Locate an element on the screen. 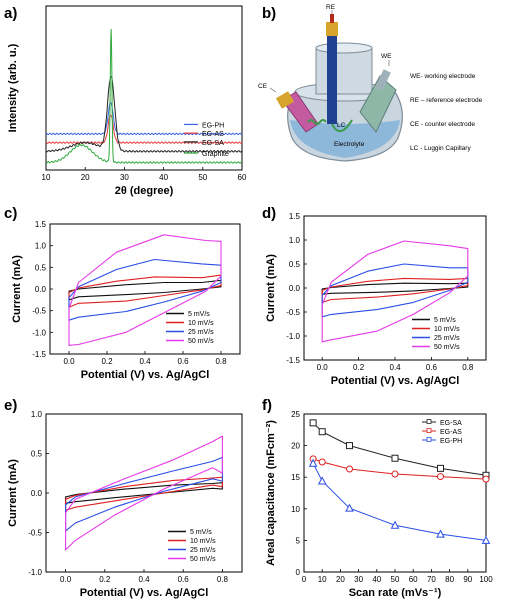  legend-entry: EG-PH is located at coordinates (451, 441).